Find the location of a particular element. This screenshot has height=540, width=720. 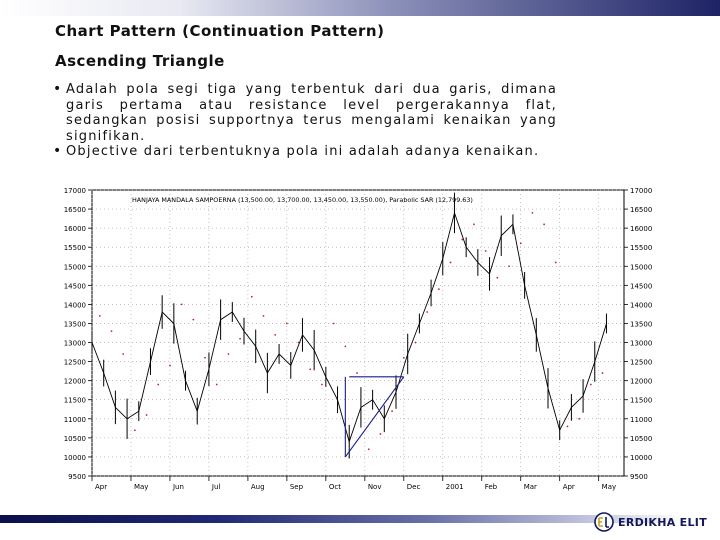

y-tick-label-left: 16500 is located at coordinates (75, 210).